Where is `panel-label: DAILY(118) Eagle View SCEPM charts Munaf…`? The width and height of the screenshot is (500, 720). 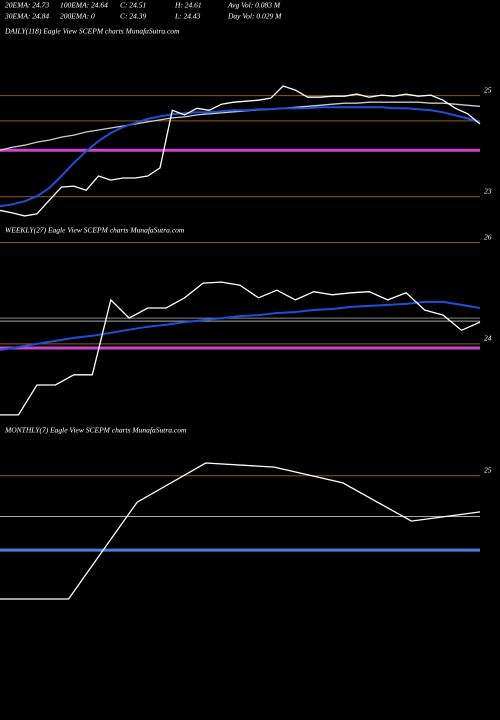 panel-label: DAILY(118) Eagle View SCEPM charts Munaf… is located at coordinates (92, 31).